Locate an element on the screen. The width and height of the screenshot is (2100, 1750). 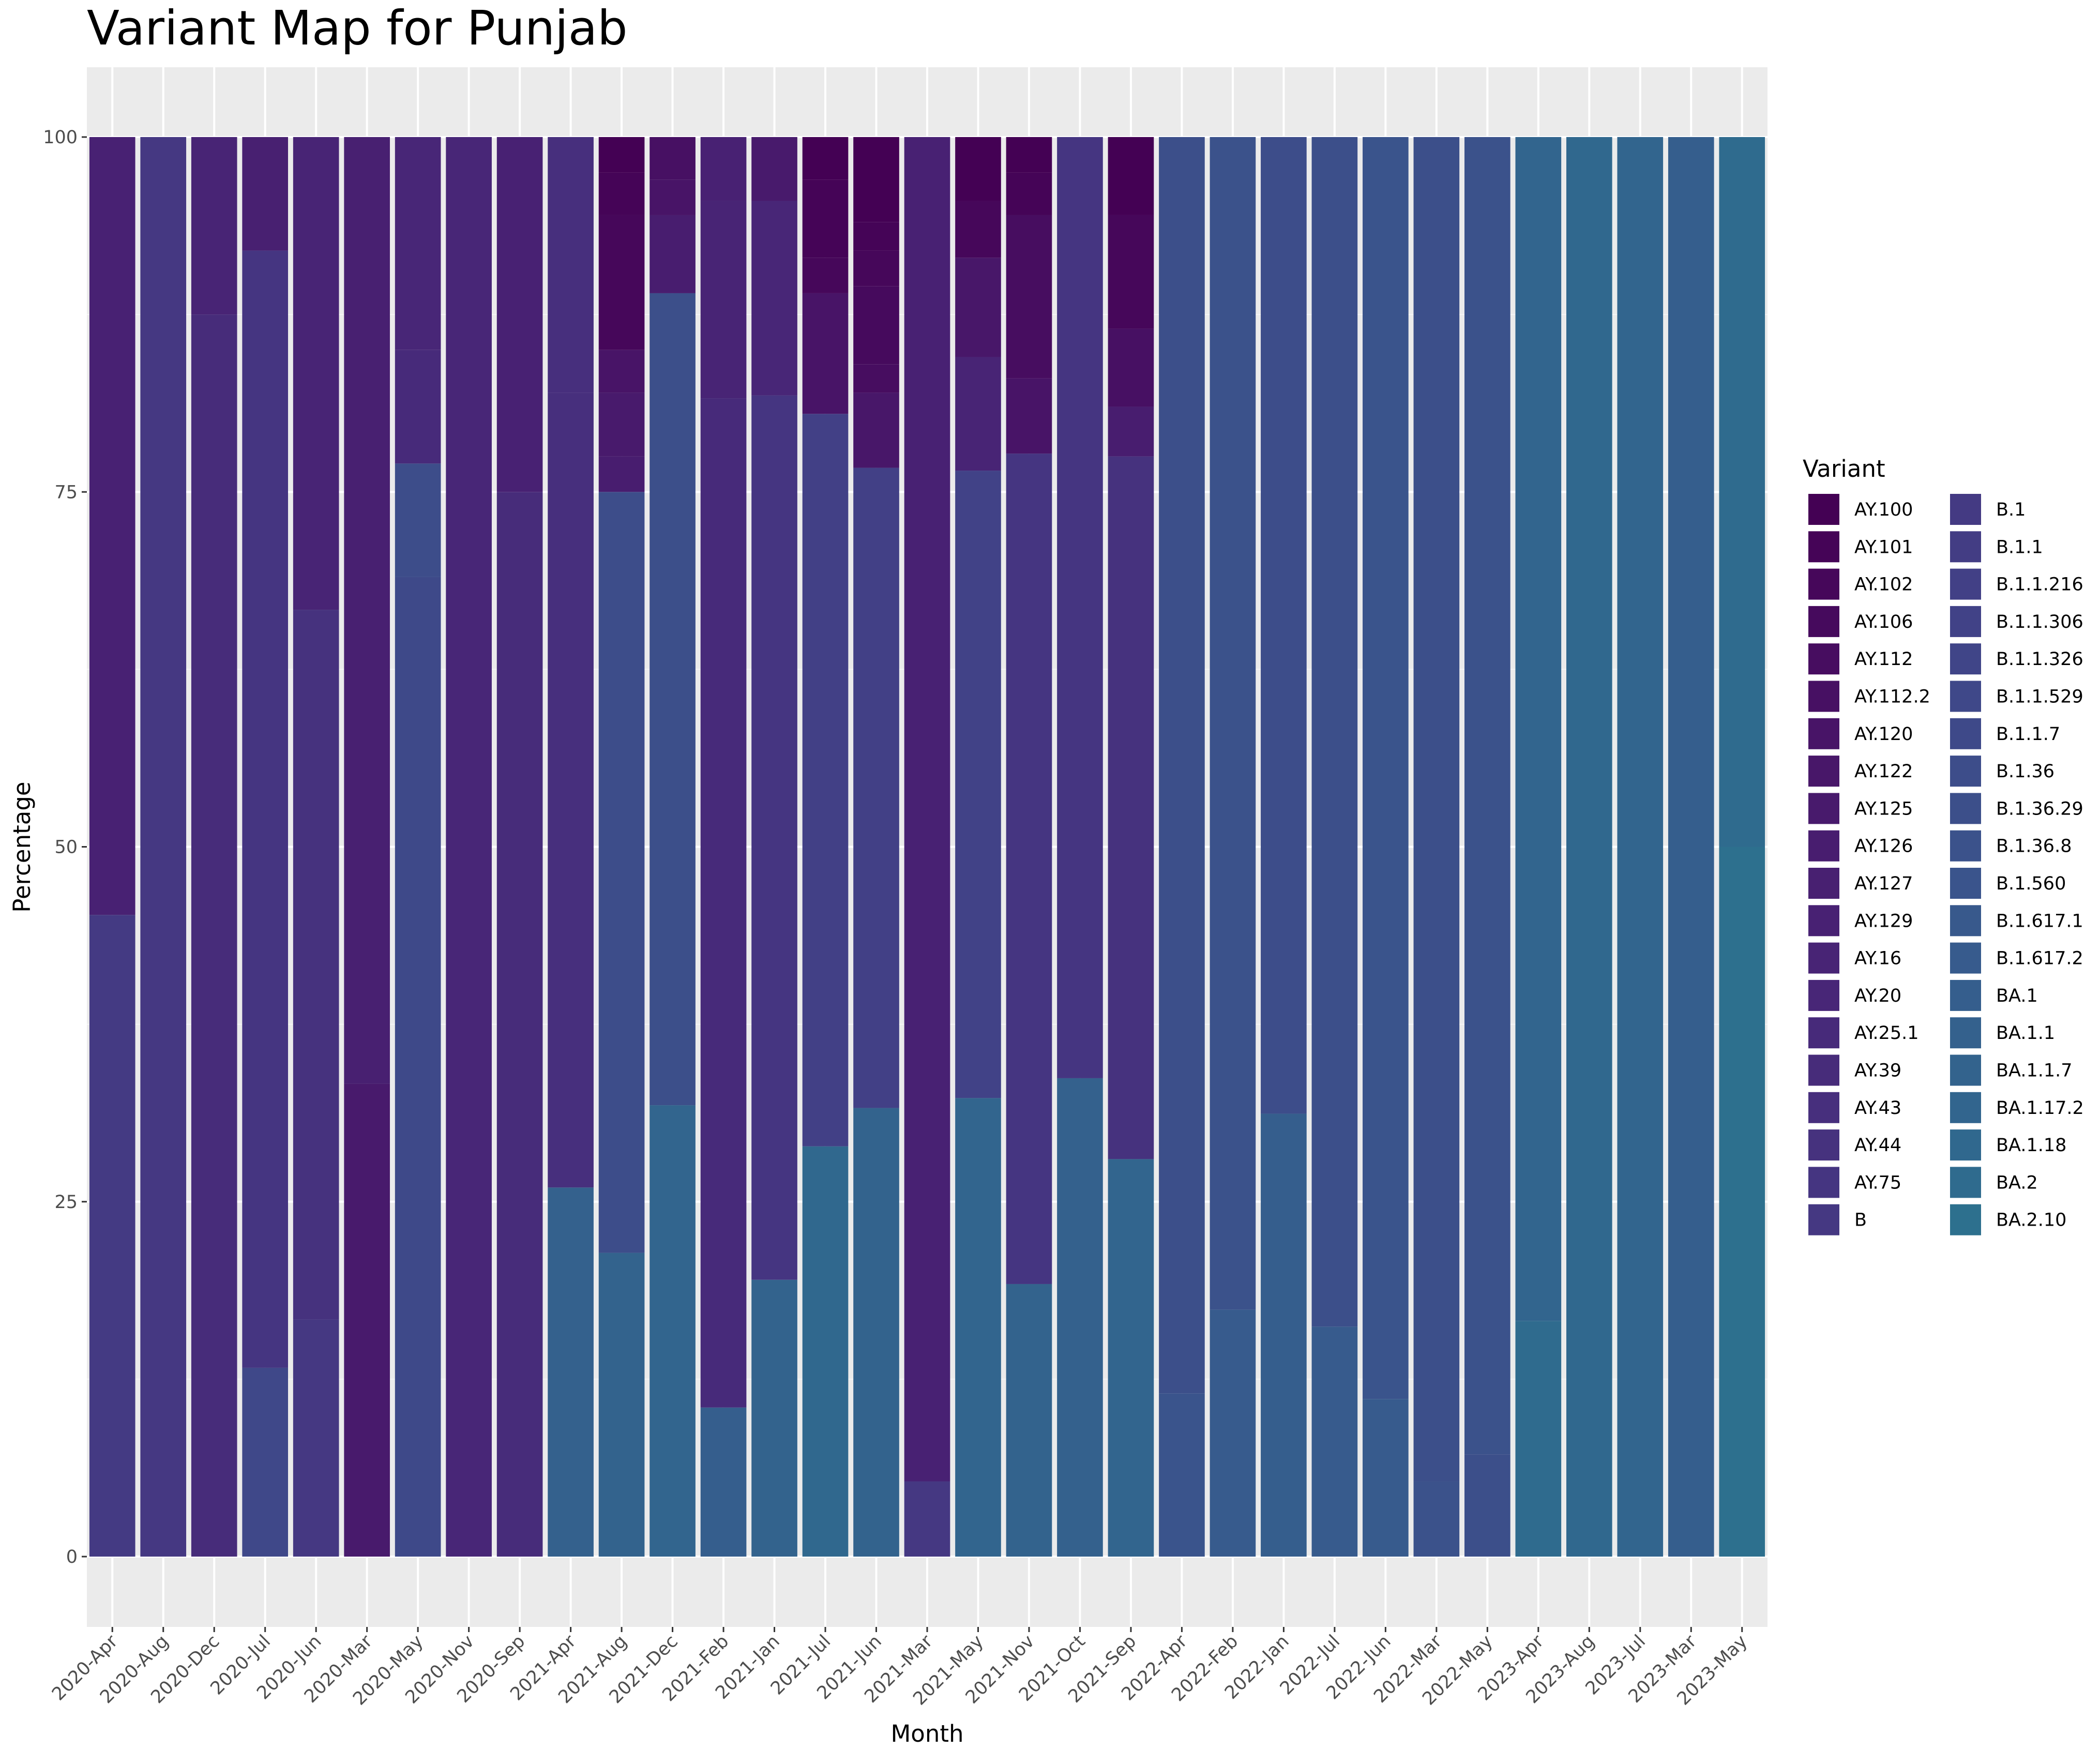
legend-label: AY.126 is located at coordinates (1884, 847).